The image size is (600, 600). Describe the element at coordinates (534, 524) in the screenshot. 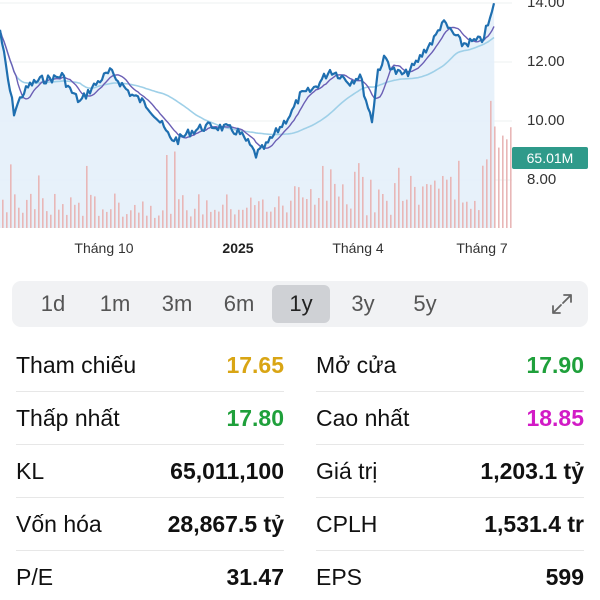

I see `stat-value: 1,531.4 tr` at that location.